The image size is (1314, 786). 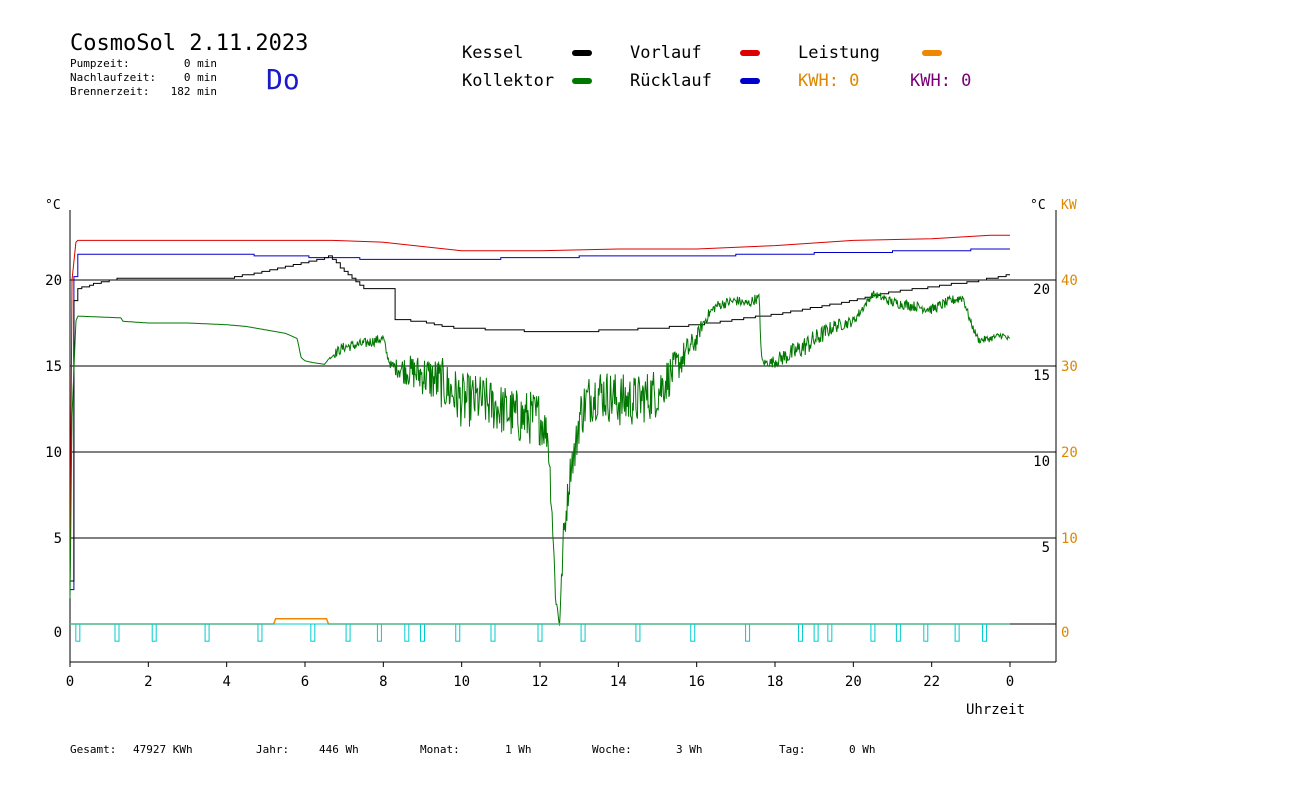 What do you see at coordinates (189, 43) in the screenshot?
I see `chart-title: CosmoSol 2.11.2023` at bounding box center [189, 43].